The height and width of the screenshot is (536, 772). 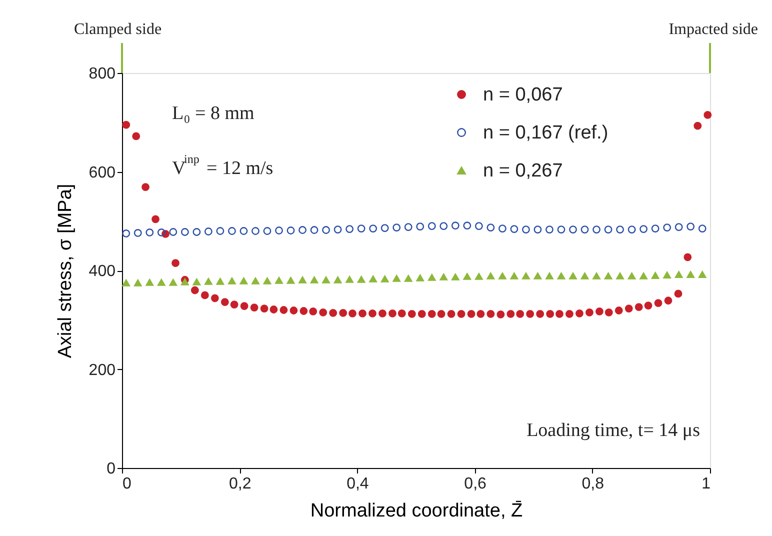 I want to click on legend-label: n = 0,167 (ref.), so click(x=545, y=133).